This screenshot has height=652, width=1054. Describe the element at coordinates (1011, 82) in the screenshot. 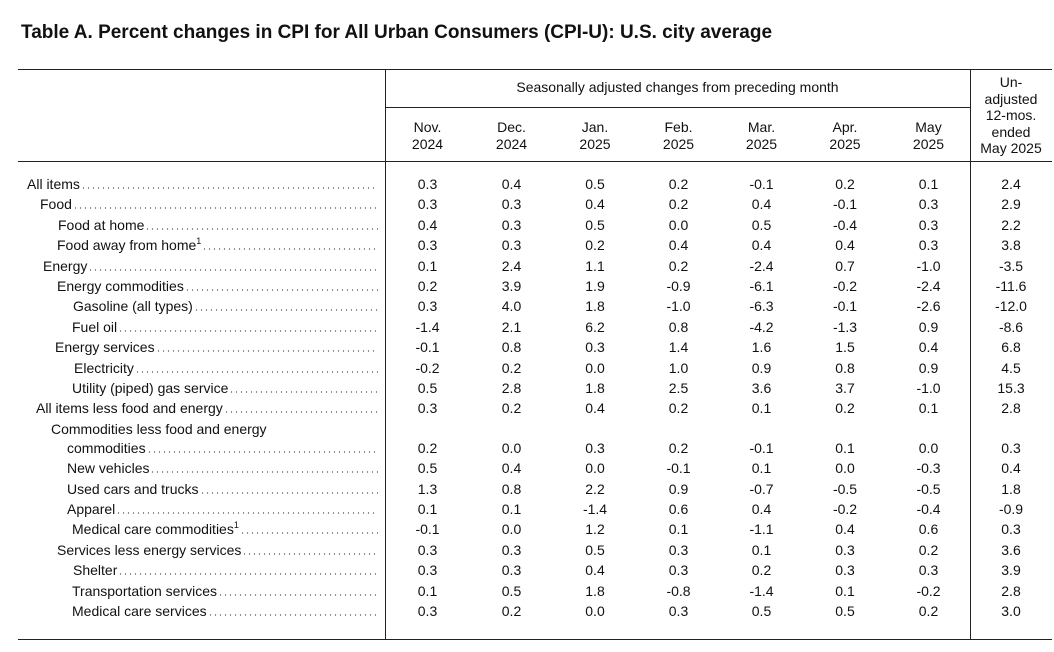

I see `header-line: Un-` at that location.